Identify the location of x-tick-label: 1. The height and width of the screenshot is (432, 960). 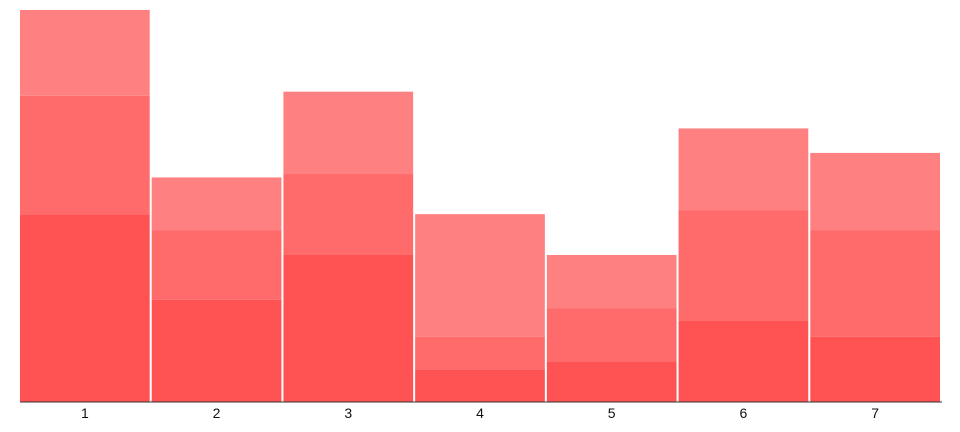
(85, 413).